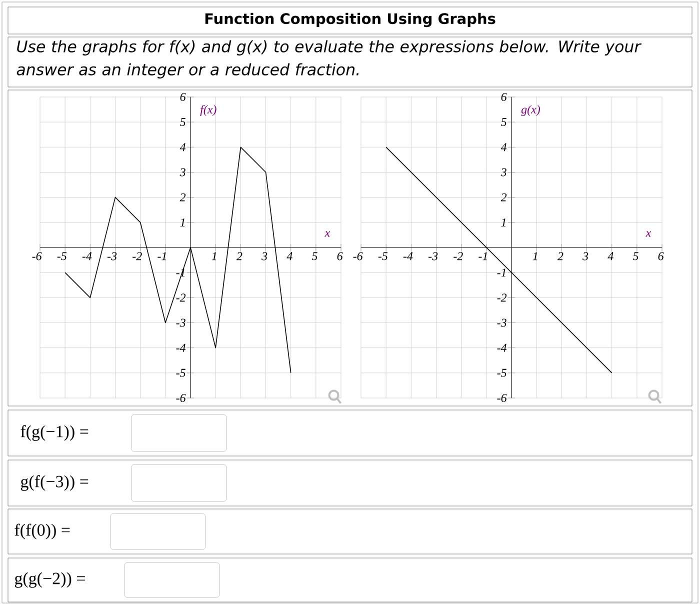 This screenshot has height=605, width=700. I want to click on chart-subtitle: Use the graphs for f(x) and g(x) to evaluate the expressions below. Write your answer as an integer or a reduced fraction., so click(329, 59).